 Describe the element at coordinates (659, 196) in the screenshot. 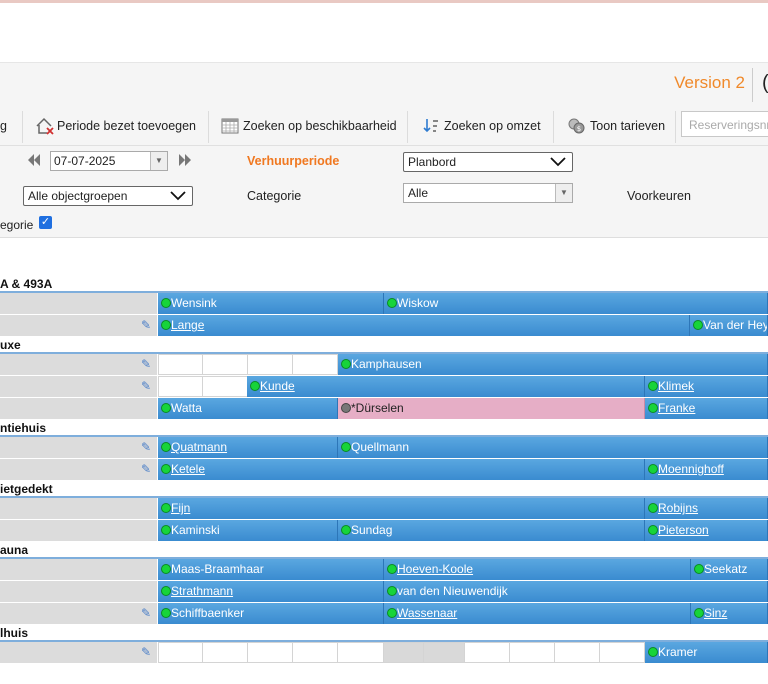

I see `preferences-label: Voorkeuren` at that location.